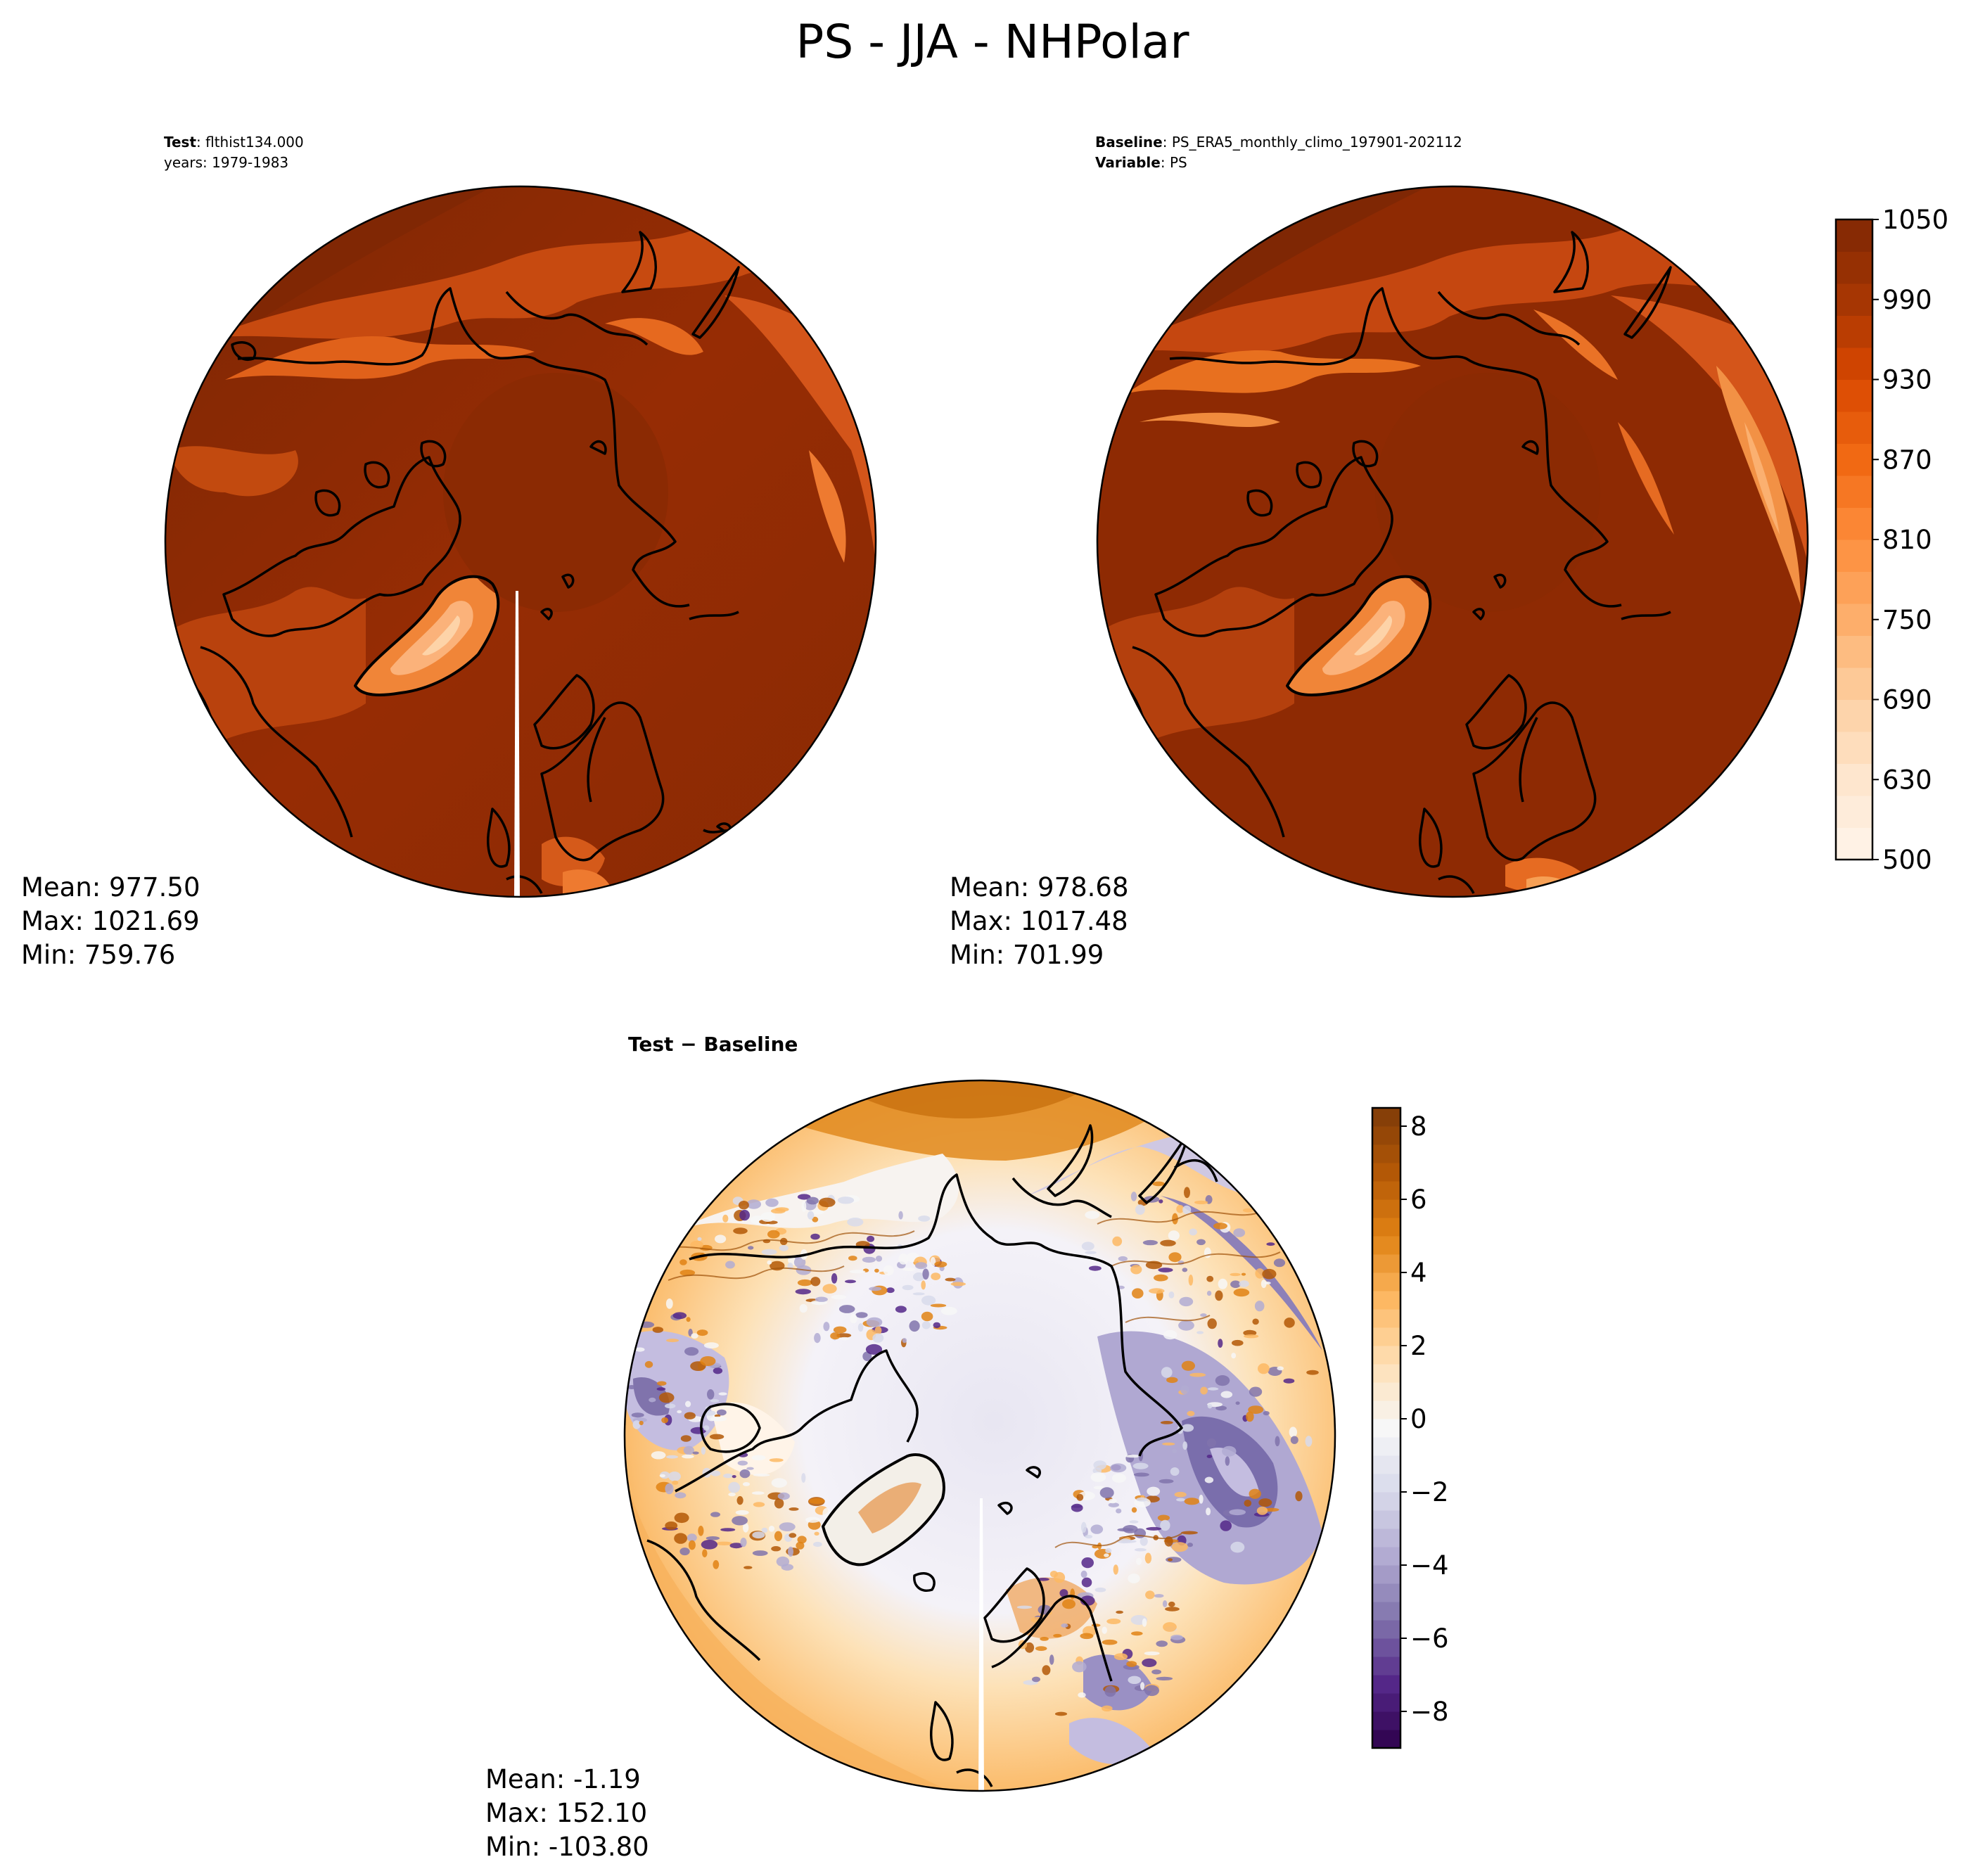 This screenshot has height=1876, width=1985. I want to click on orange-colorbar: 1050 990 930 870 810 750 690 630 500, so click(1891, 540).